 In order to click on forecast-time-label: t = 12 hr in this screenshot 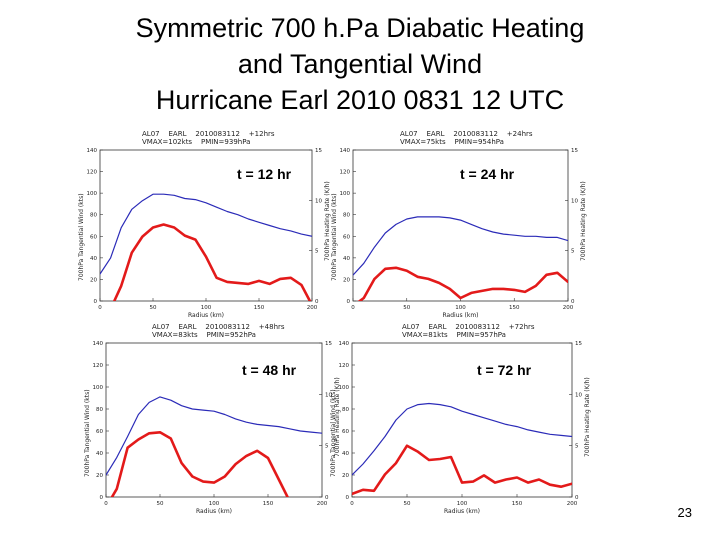, I will do `click(264, 174)`.